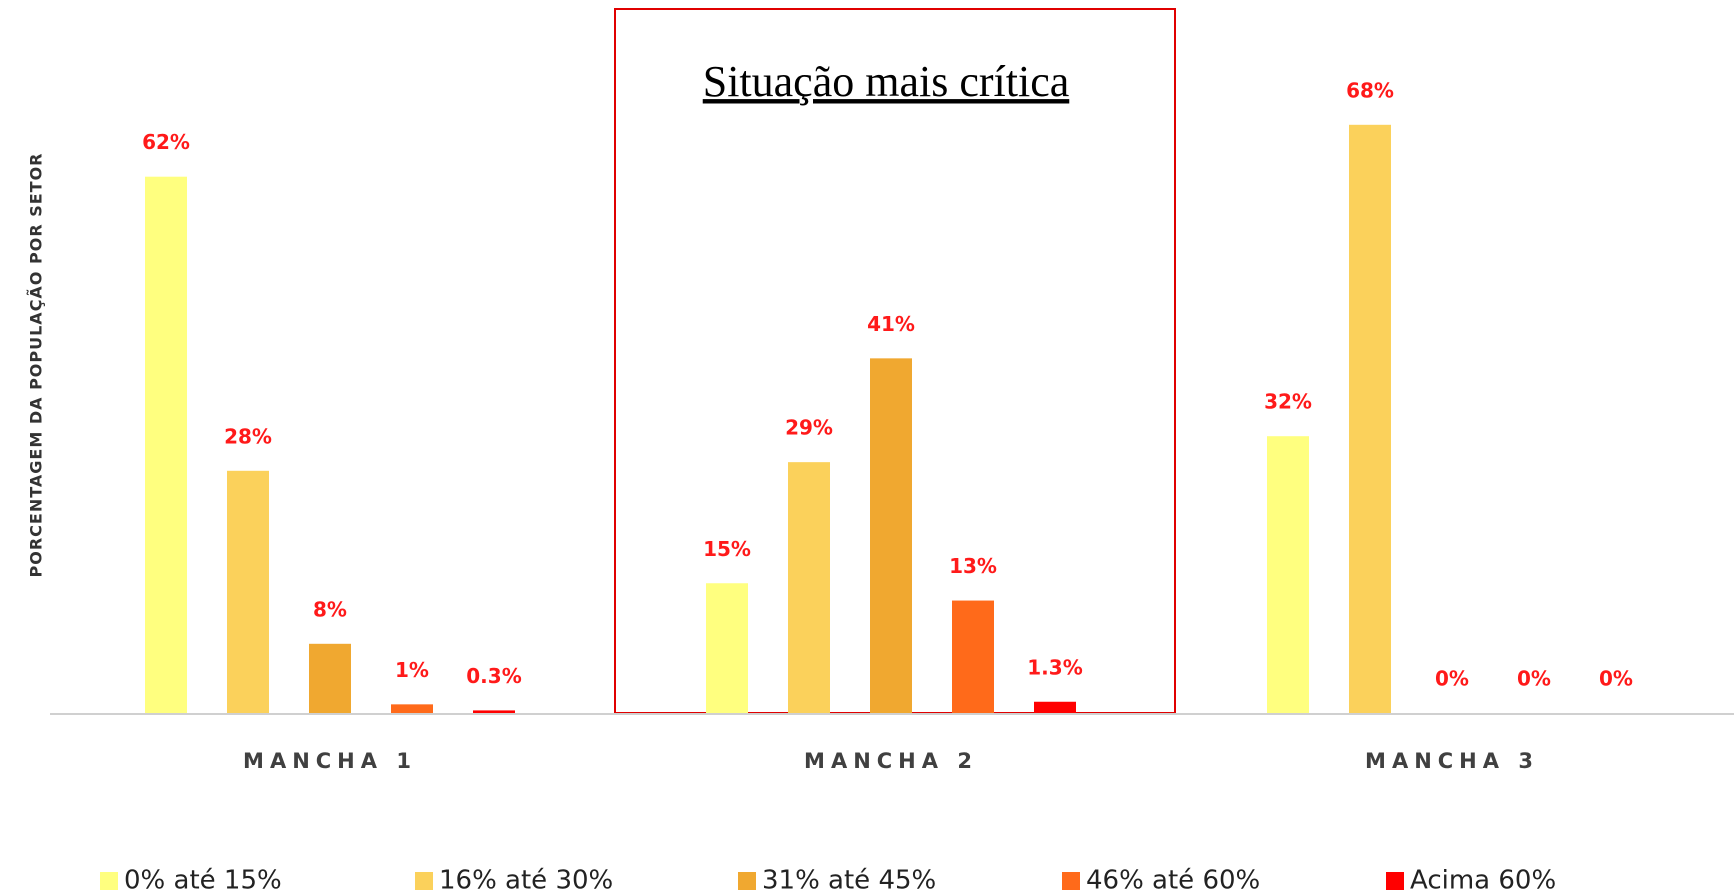  What do you see at coordinates (1288, 402) in the screenshot?
I see `value-label: 32%` at bounding box center [1288, 402].